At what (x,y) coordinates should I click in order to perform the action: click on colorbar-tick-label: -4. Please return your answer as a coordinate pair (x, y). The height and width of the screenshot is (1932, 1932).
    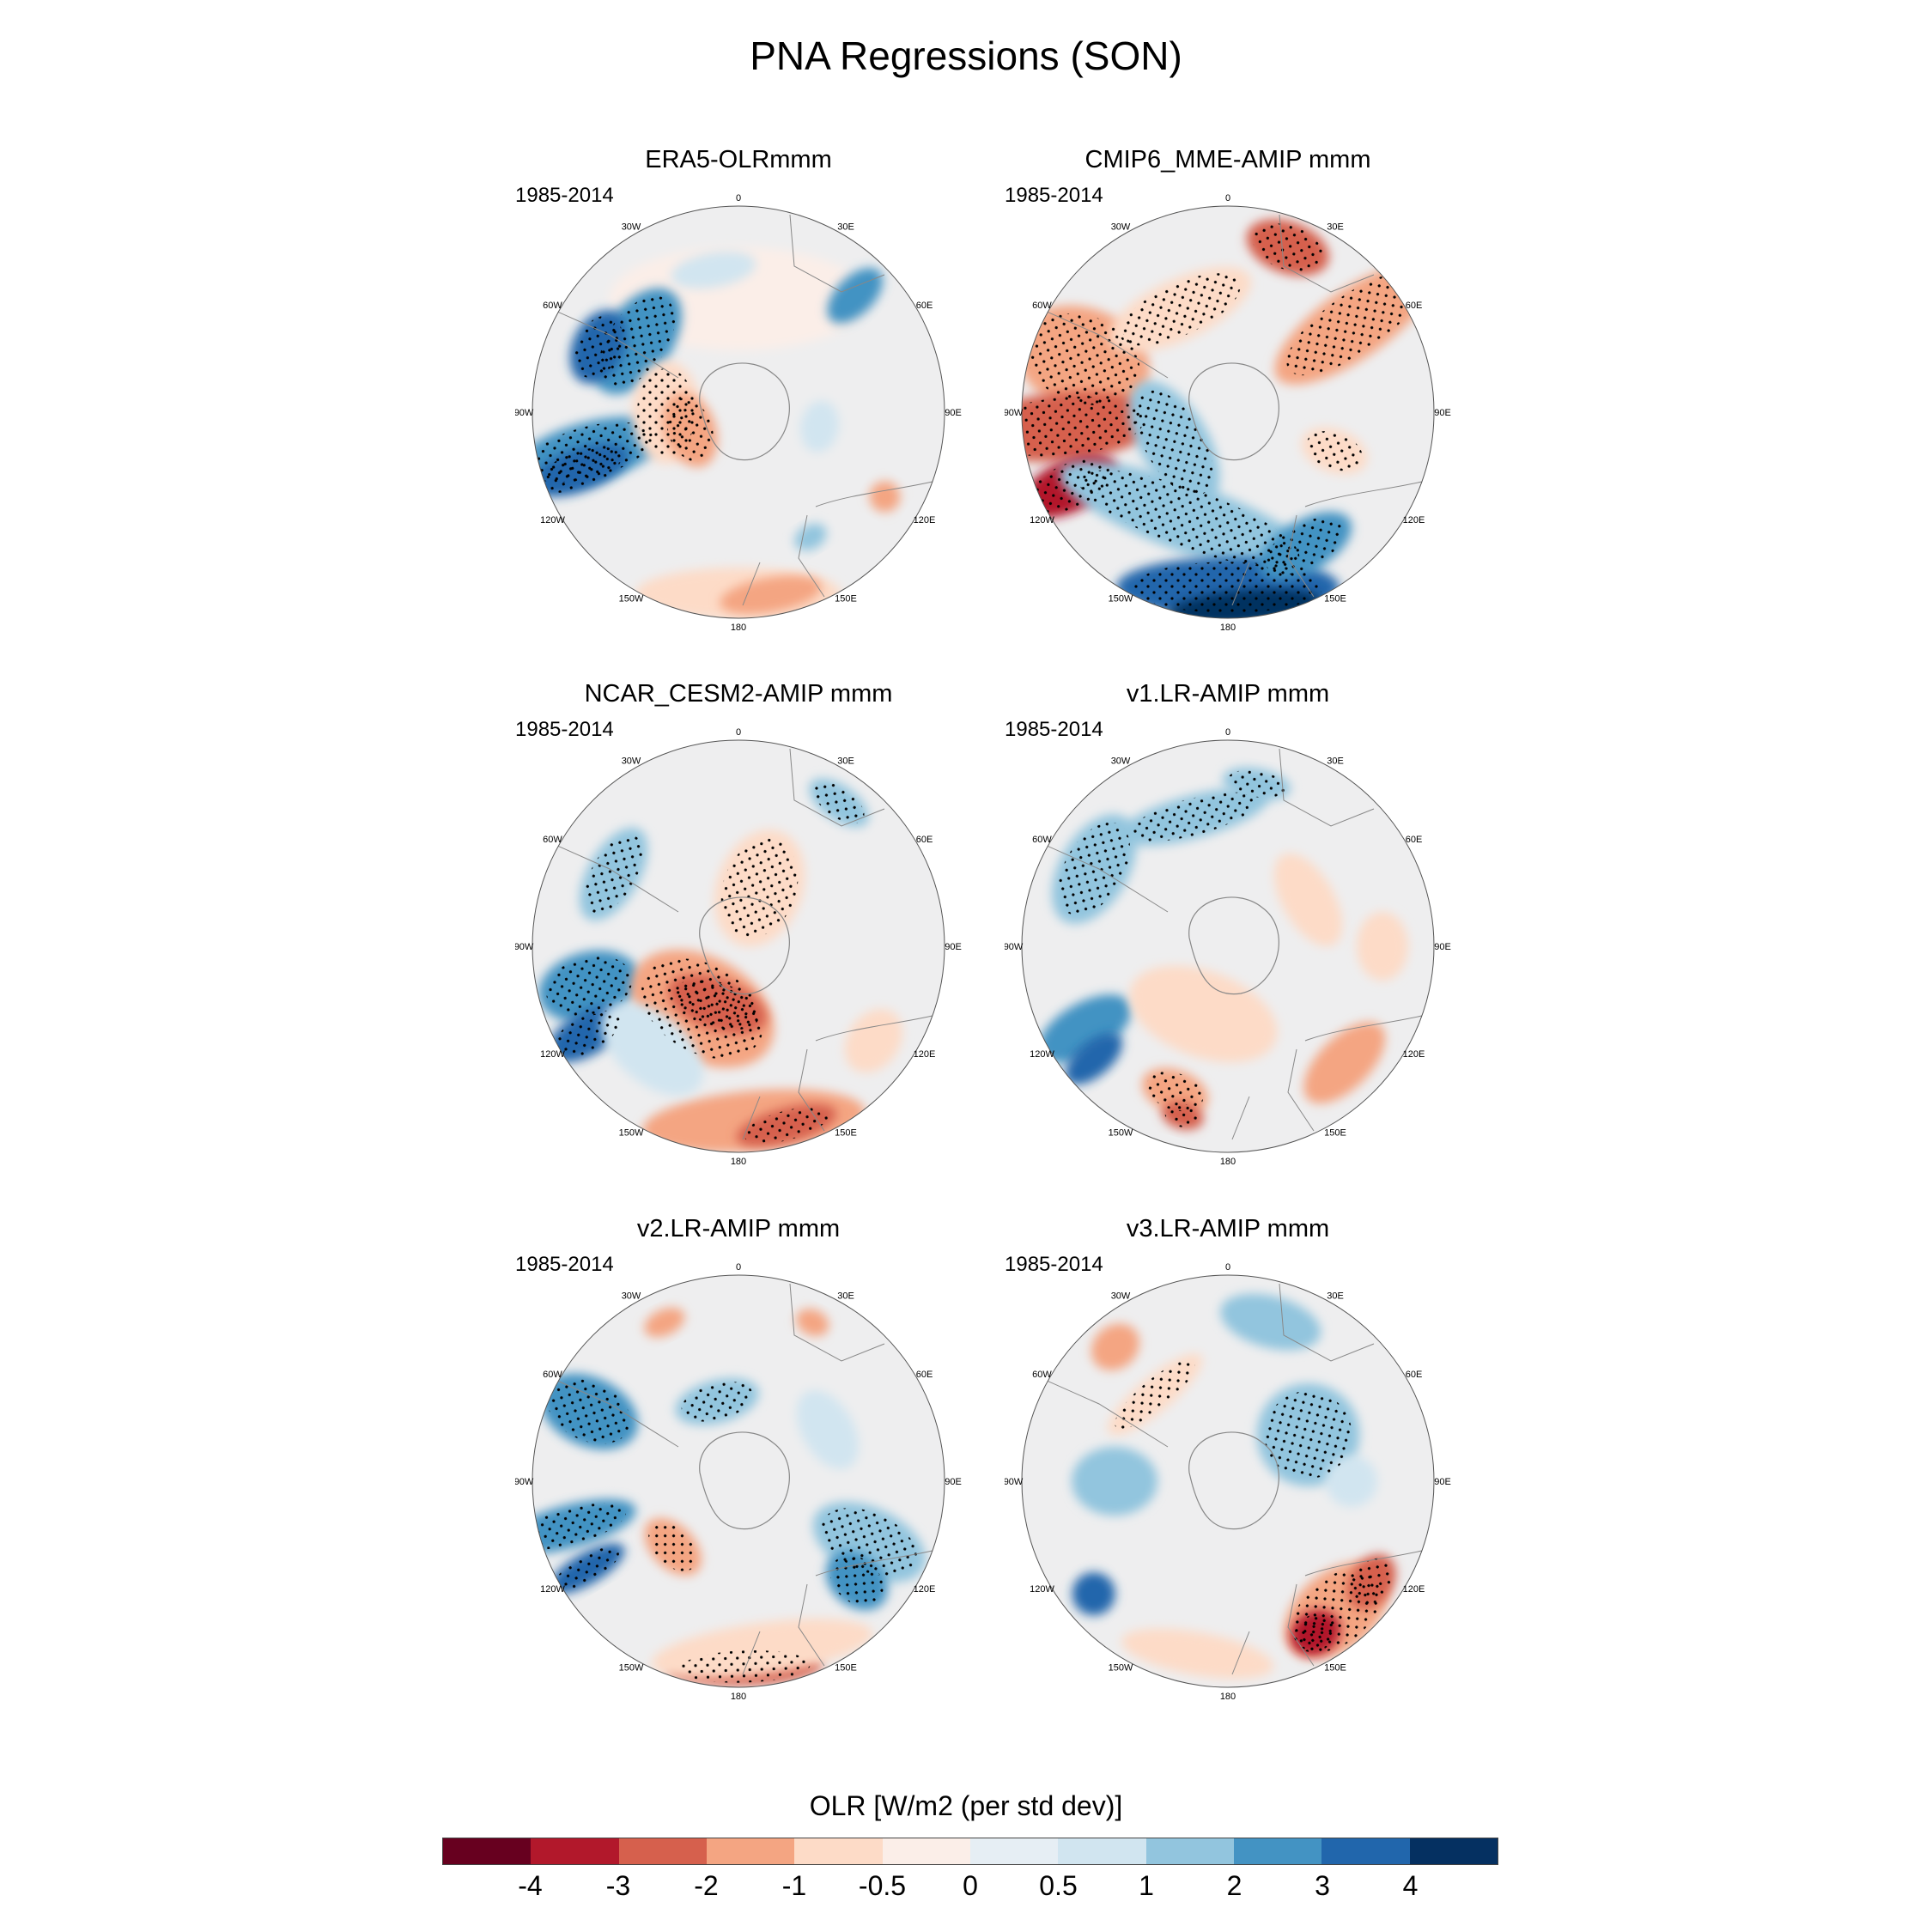
    Looking at the image, I should click on (530, 1886).